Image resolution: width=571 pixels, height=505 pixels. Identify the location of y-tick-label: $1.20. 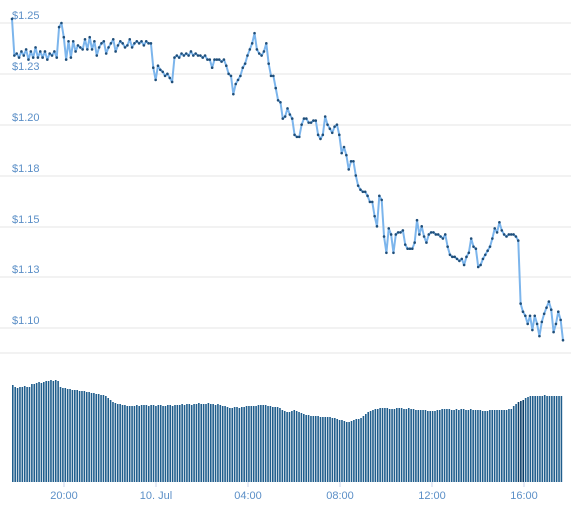
(26, 118).